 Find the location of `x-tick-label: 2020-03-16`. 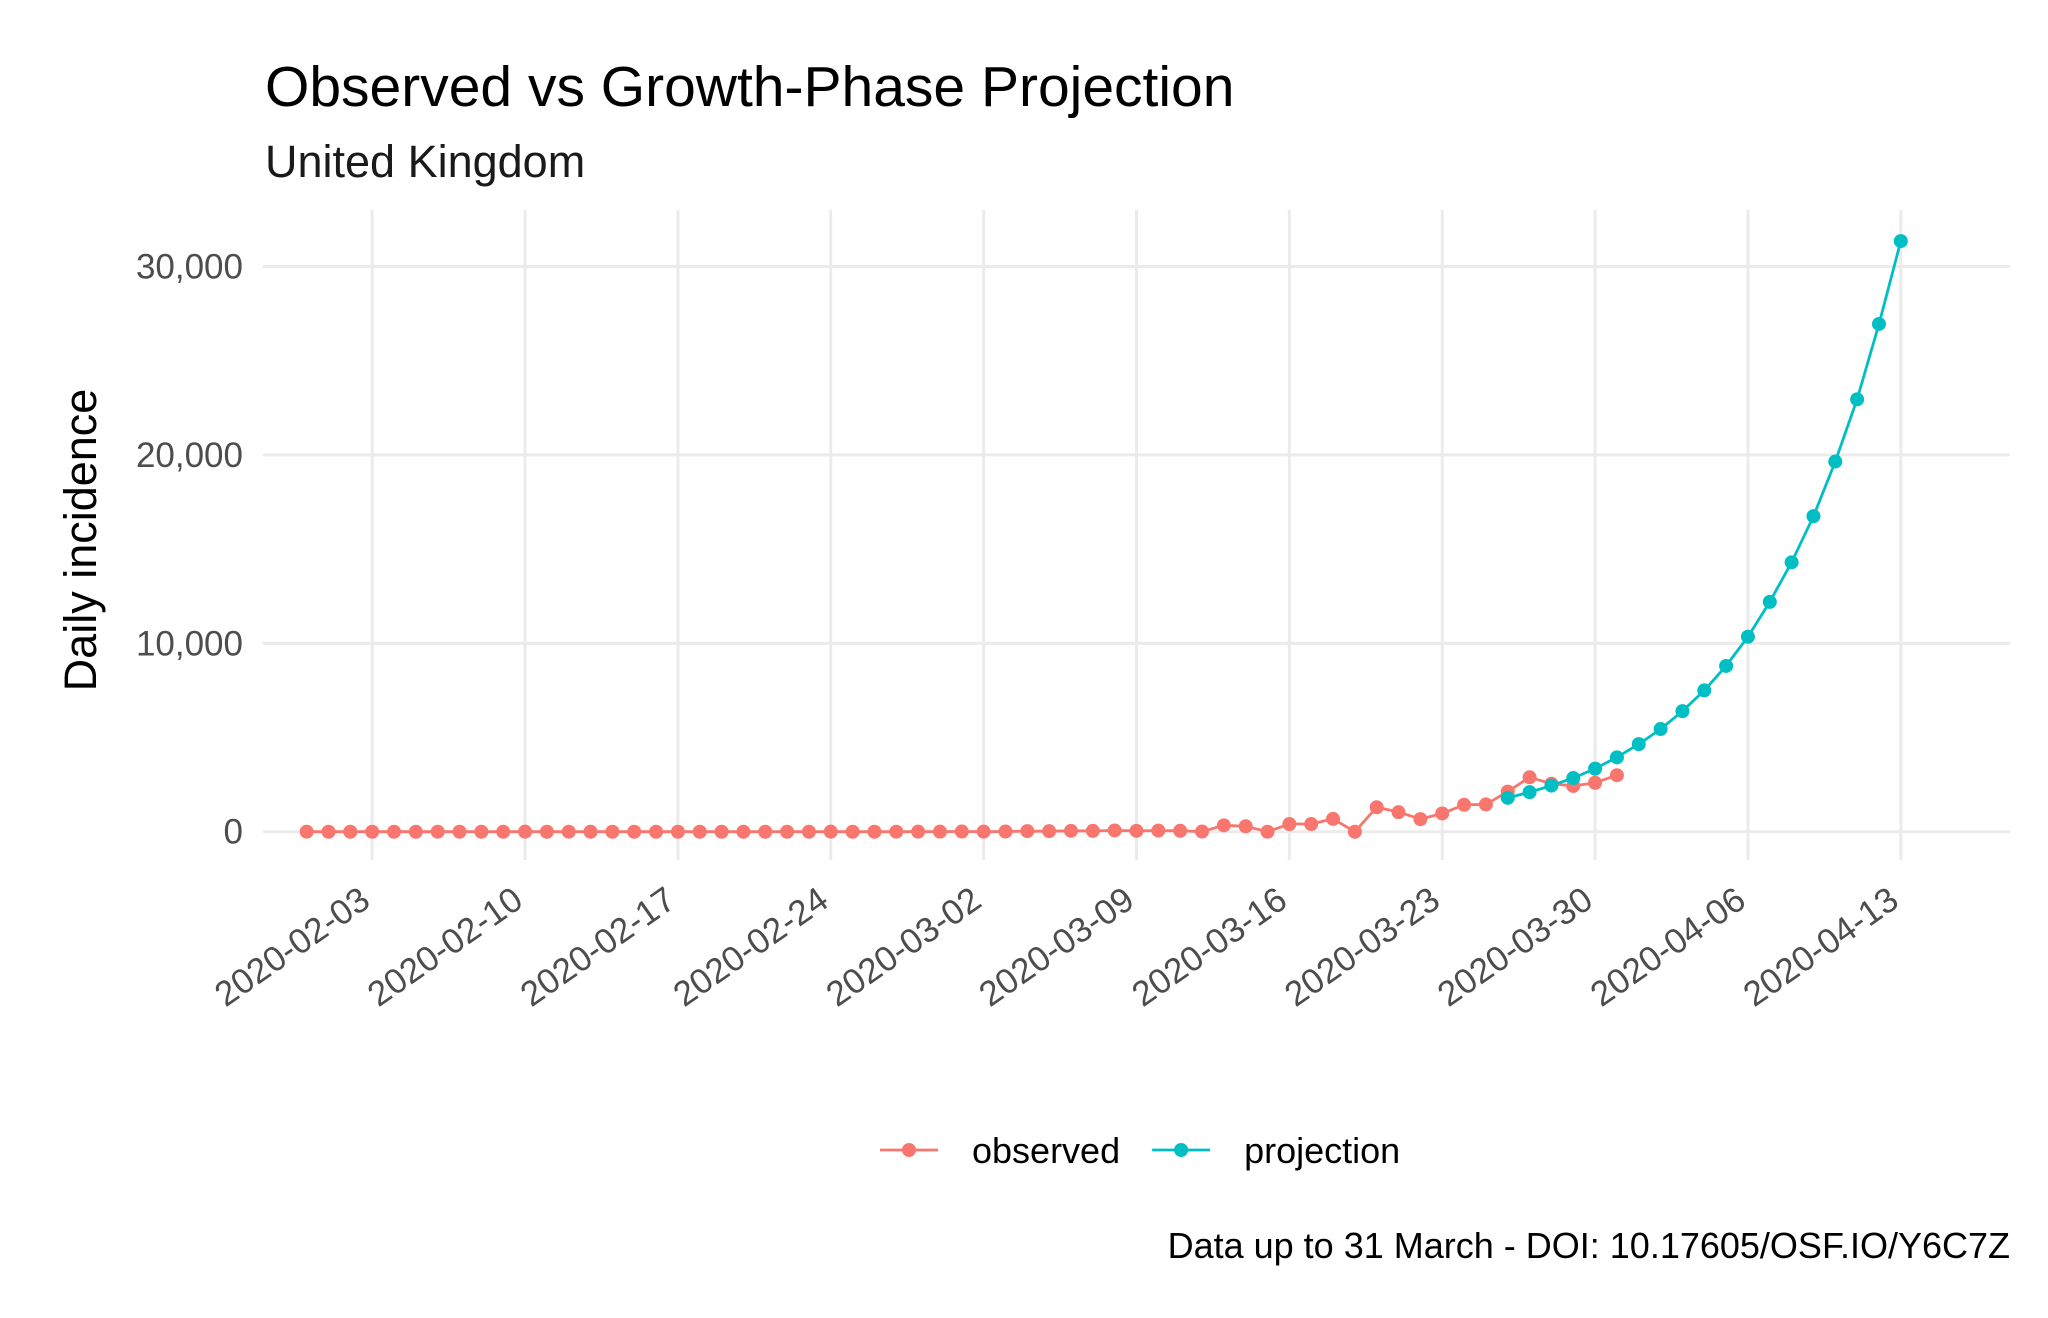

x-tick-label: 2020-03-16 is located at coordinates (1209, 947).